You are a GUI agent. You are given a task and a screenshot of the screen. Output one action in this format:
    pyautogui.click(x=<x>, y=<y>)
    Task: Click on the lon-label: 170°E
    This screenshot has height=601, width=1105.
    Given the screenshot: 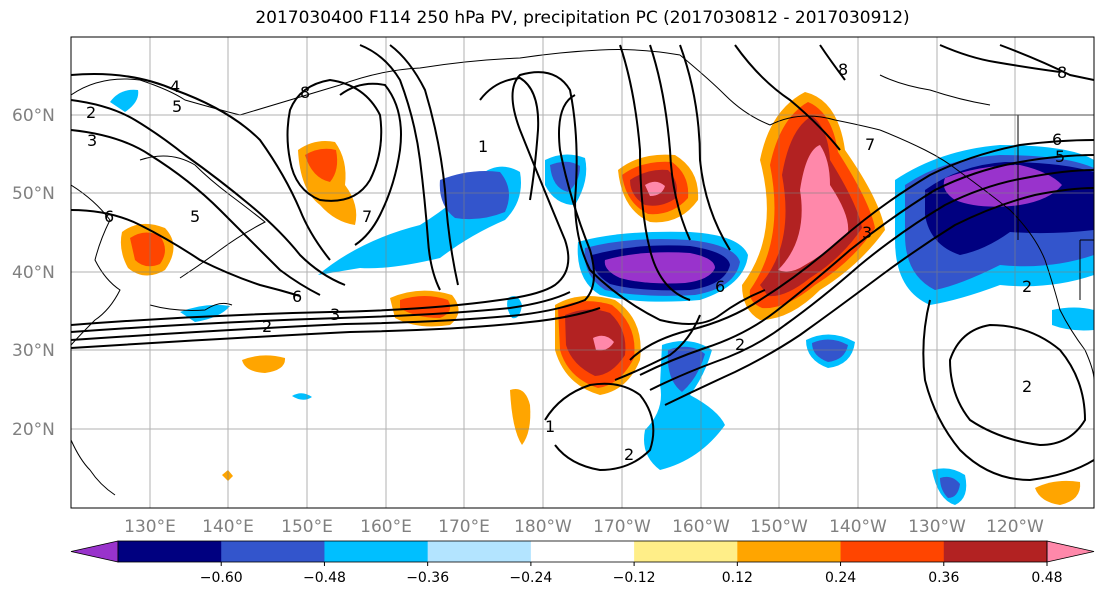 What is the action you would take?
    pyautogui.click(x=464, y=527)
    